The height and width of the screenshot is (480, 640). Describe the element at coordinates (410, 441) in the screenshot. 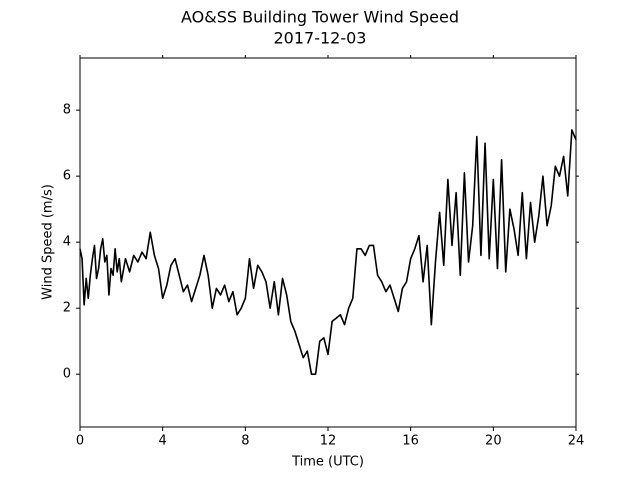

I see `x-tick-label: 16` at that location.